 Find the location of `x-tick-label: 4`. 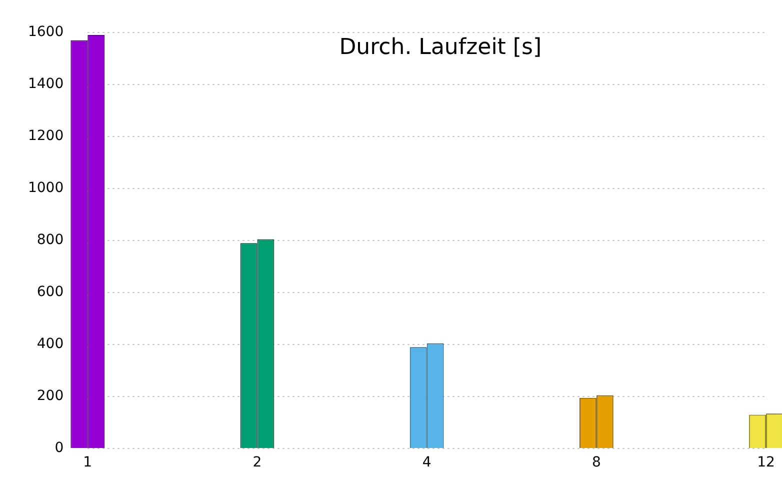

x-tick-label: 4 is located at coordinates (427, 462).